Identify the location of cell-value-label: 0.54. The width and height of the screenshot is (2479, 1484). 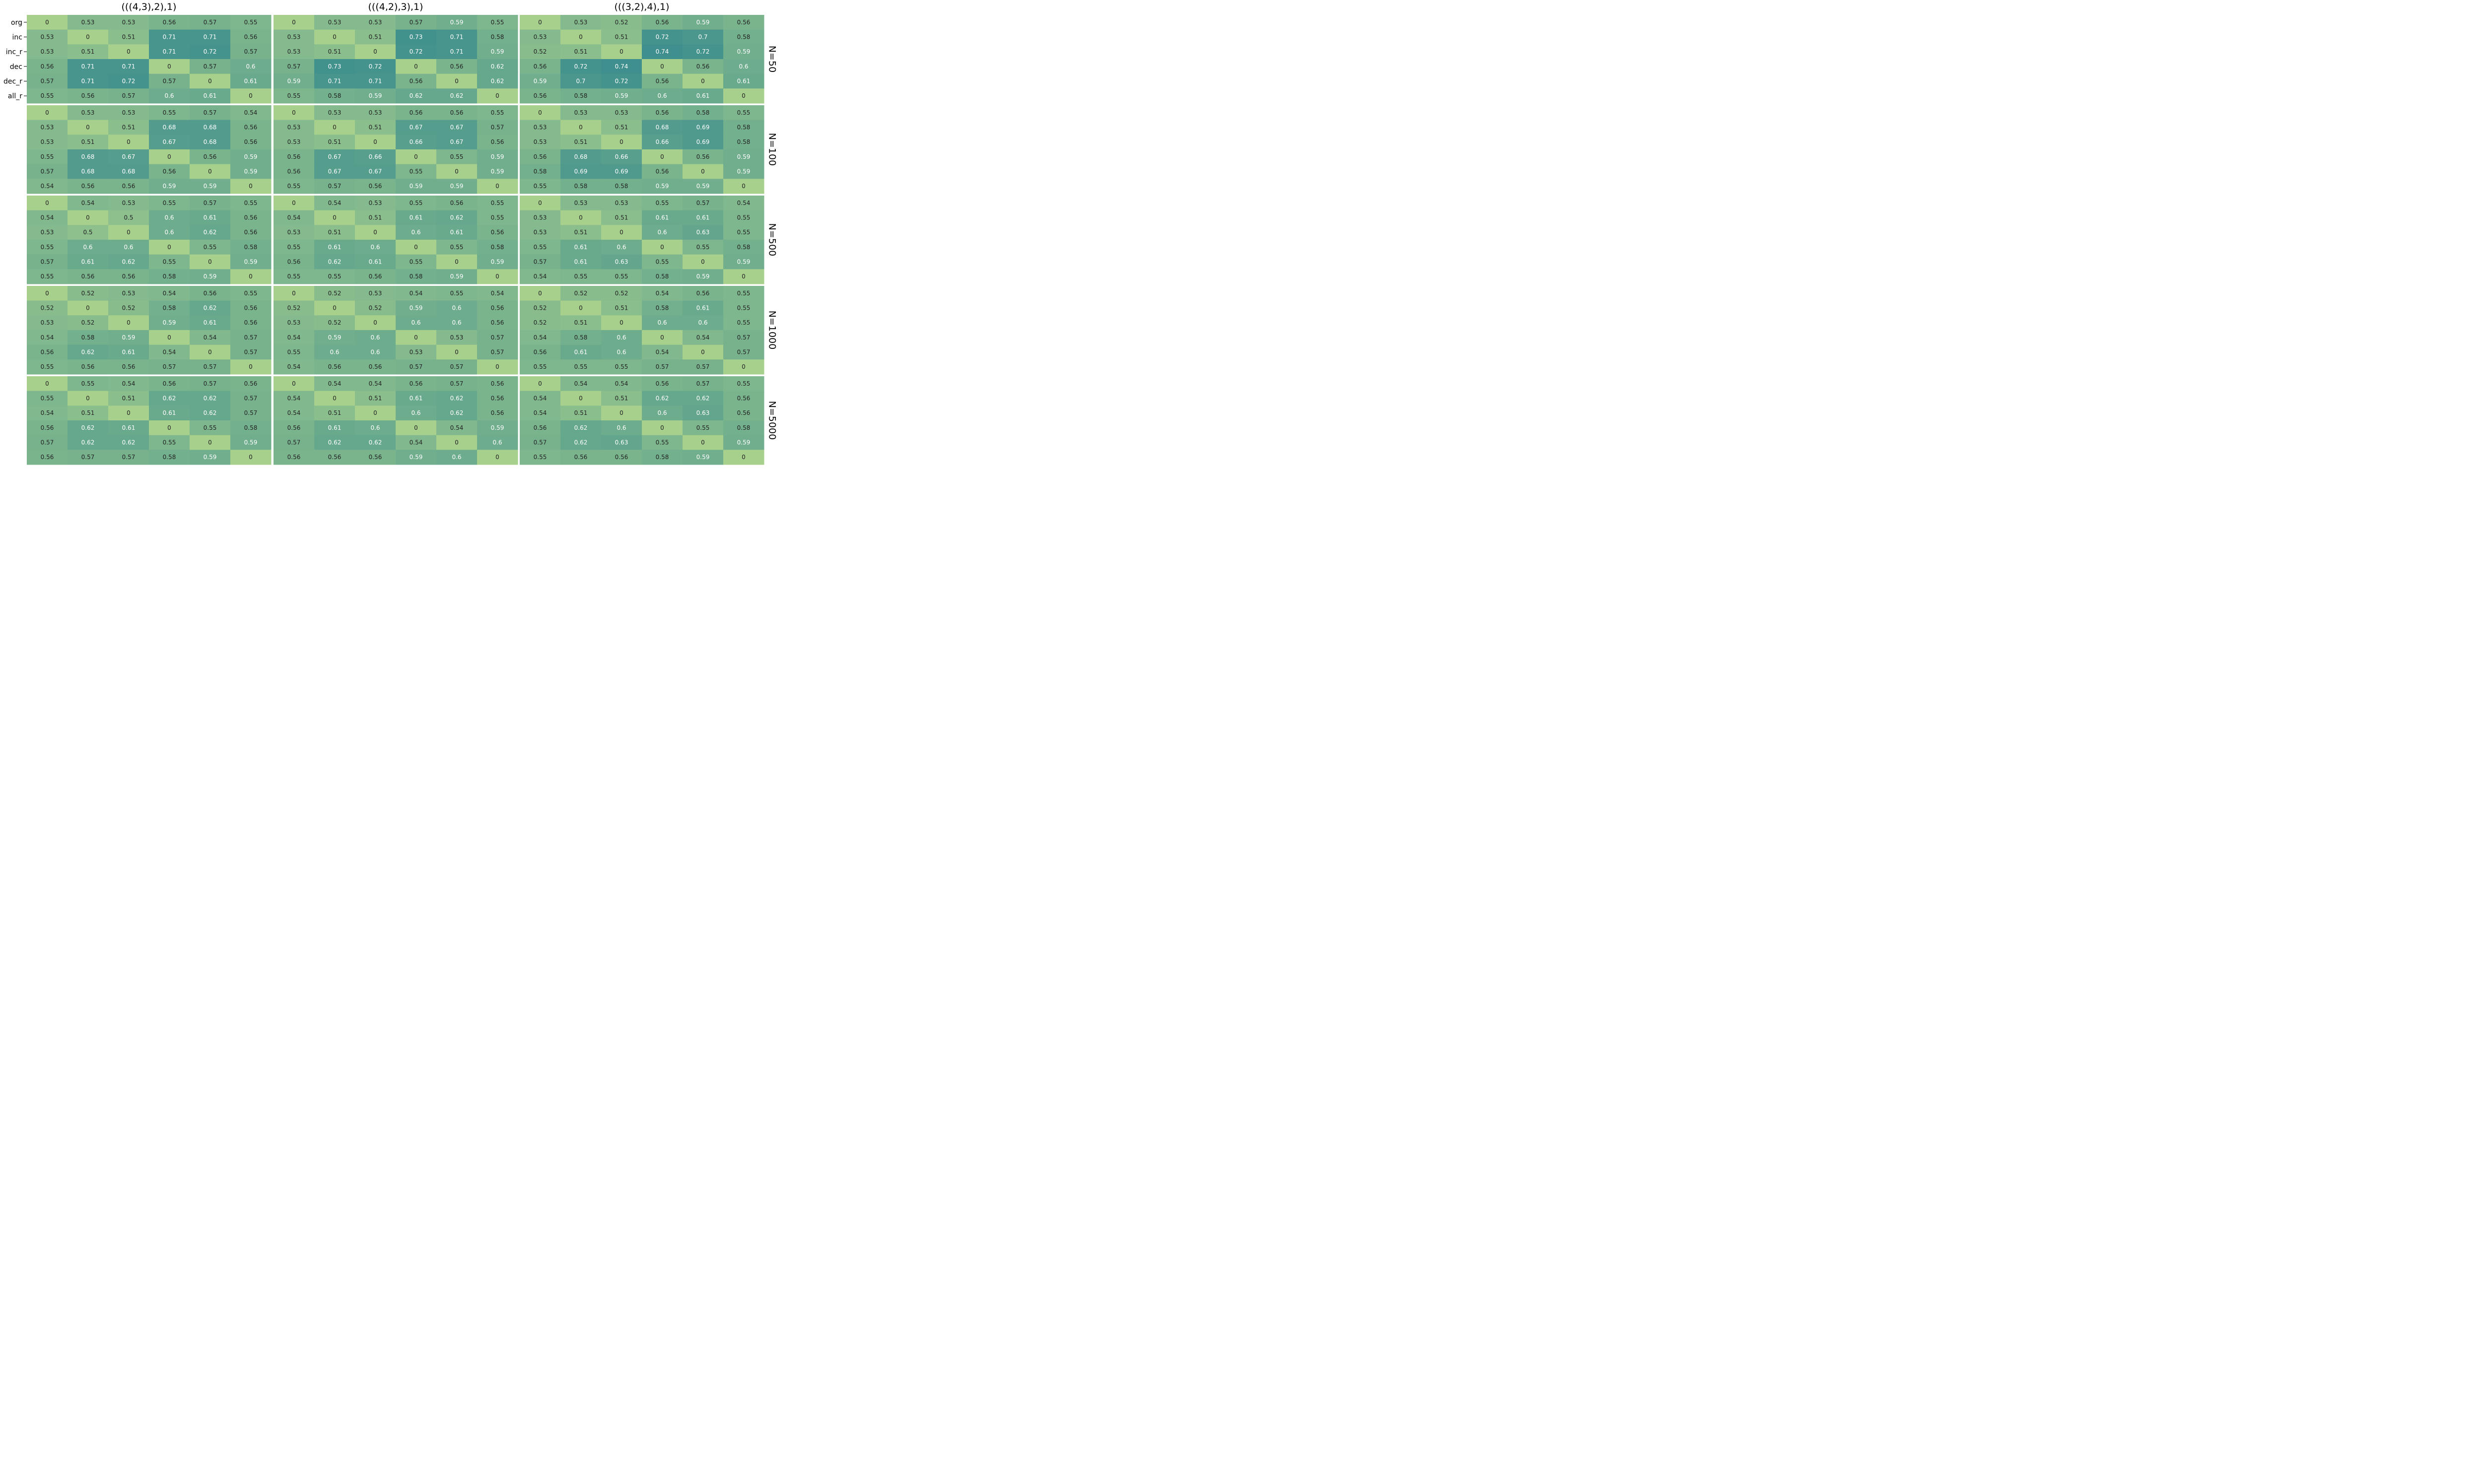
(376, 383).